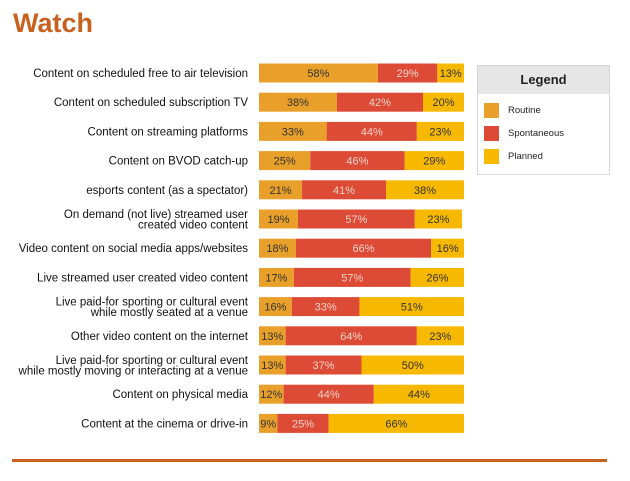 The image size is (630, 481). I want to click on category-label: Content on streaming platforms, so click(168, 132).